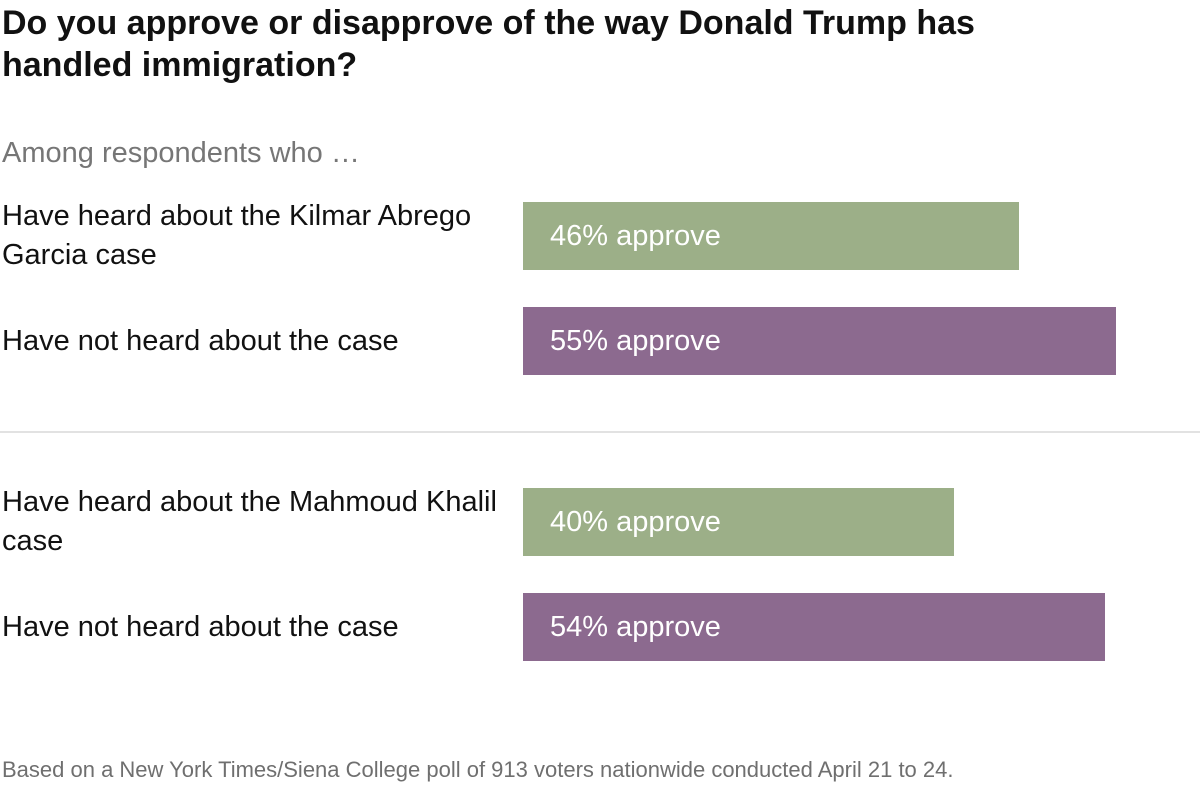 Image resolution: width=1200 pixels, height=800 pixels. I want to click on bar-value-label: 46% approve, so click(635, 235).